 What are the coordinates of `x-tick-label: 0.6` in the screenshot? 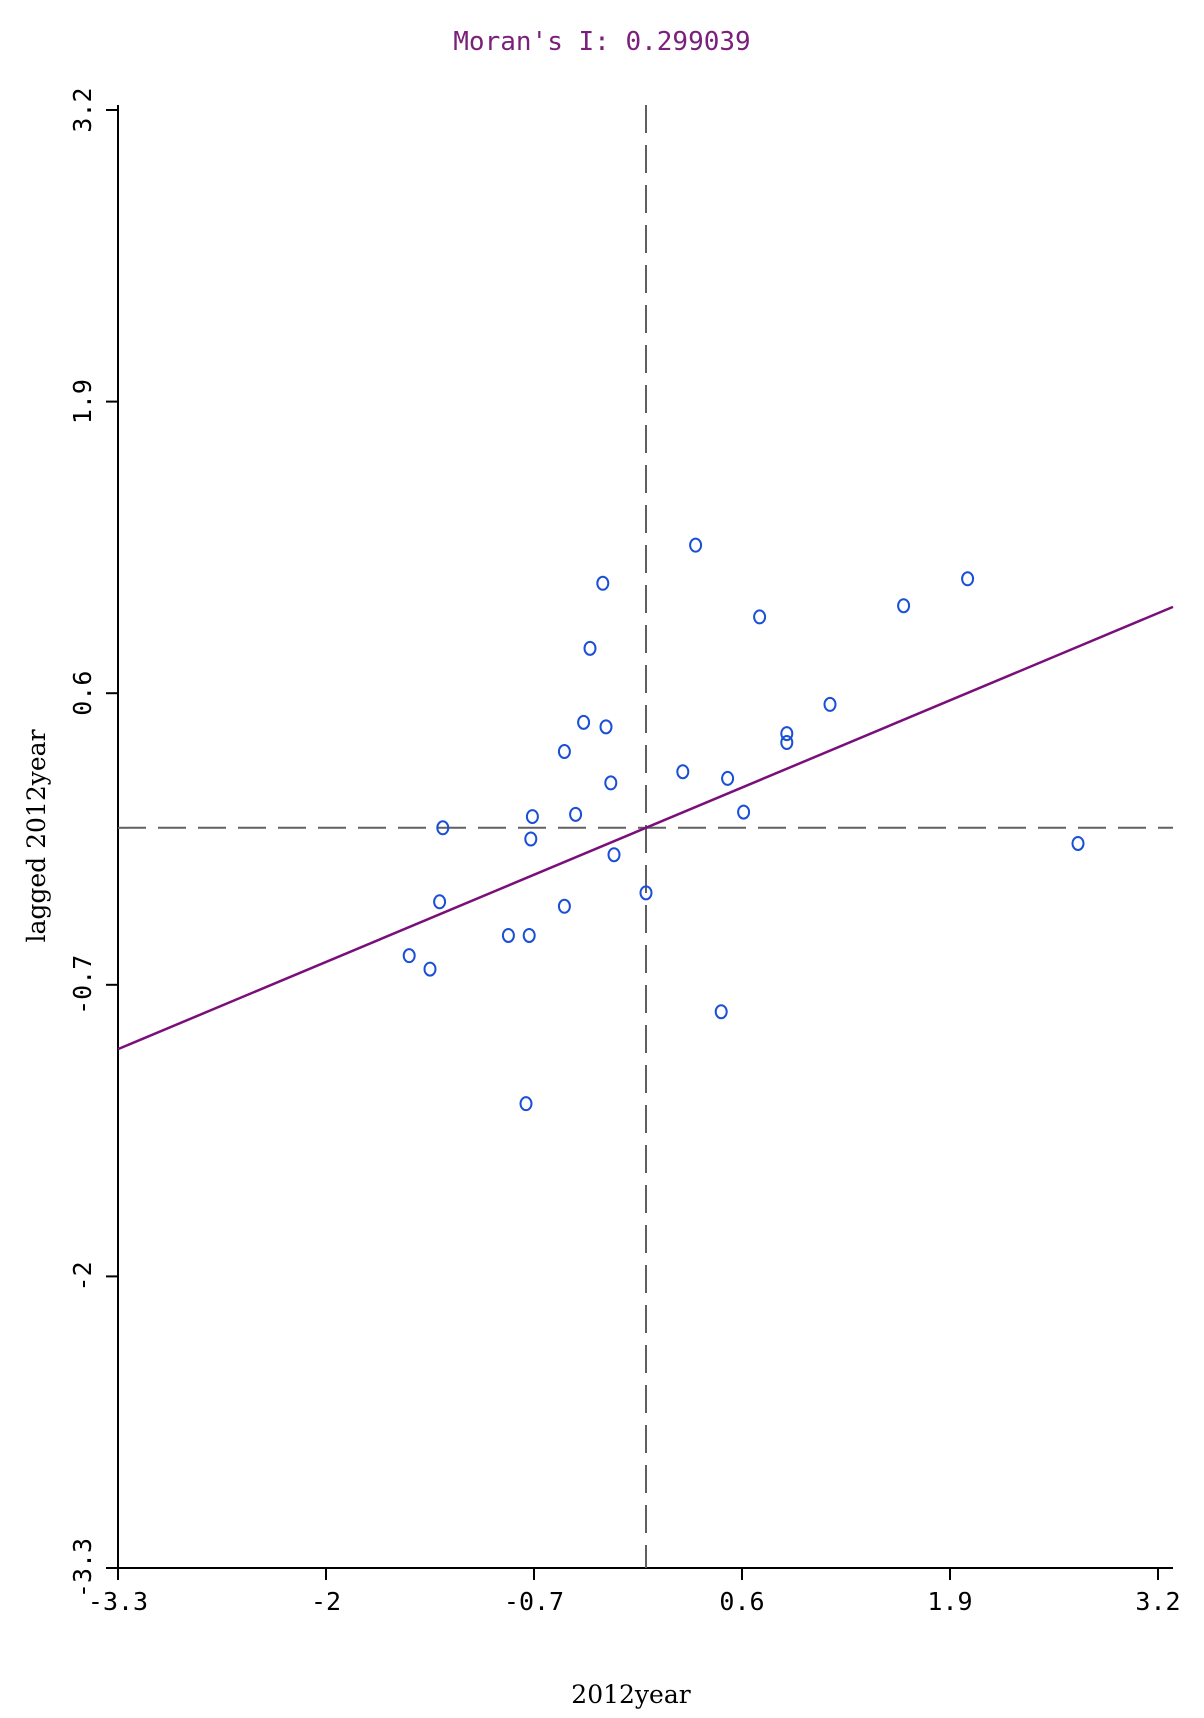 It's located at (741, 1601).